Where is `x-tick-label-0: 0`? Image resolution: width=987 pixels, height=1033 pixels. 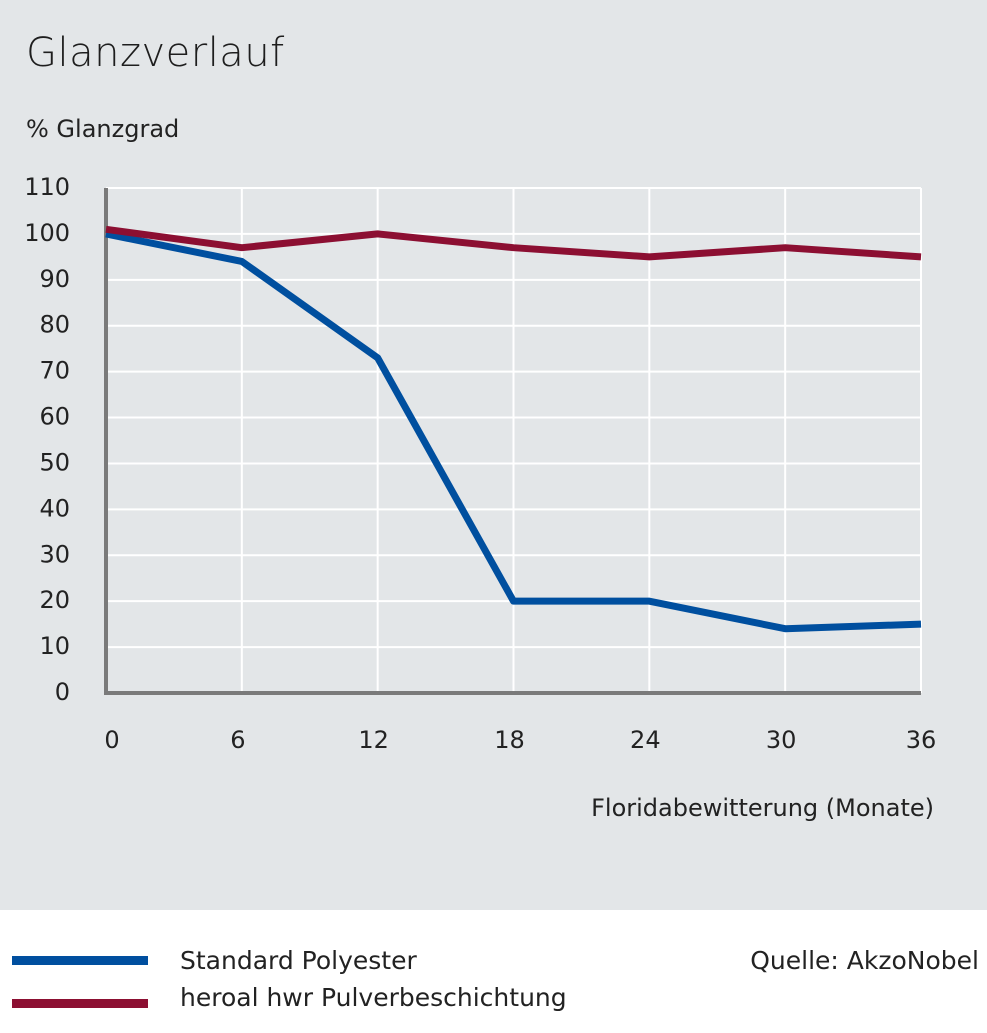
x-tick-label-0: 0 is located at coordinates (111, 740).